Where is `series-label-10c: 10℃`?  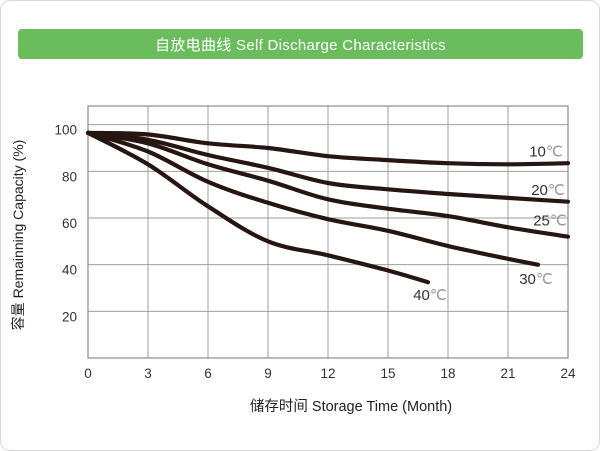 series-label-10c: 10℃ is located at coordinates (546, 152).